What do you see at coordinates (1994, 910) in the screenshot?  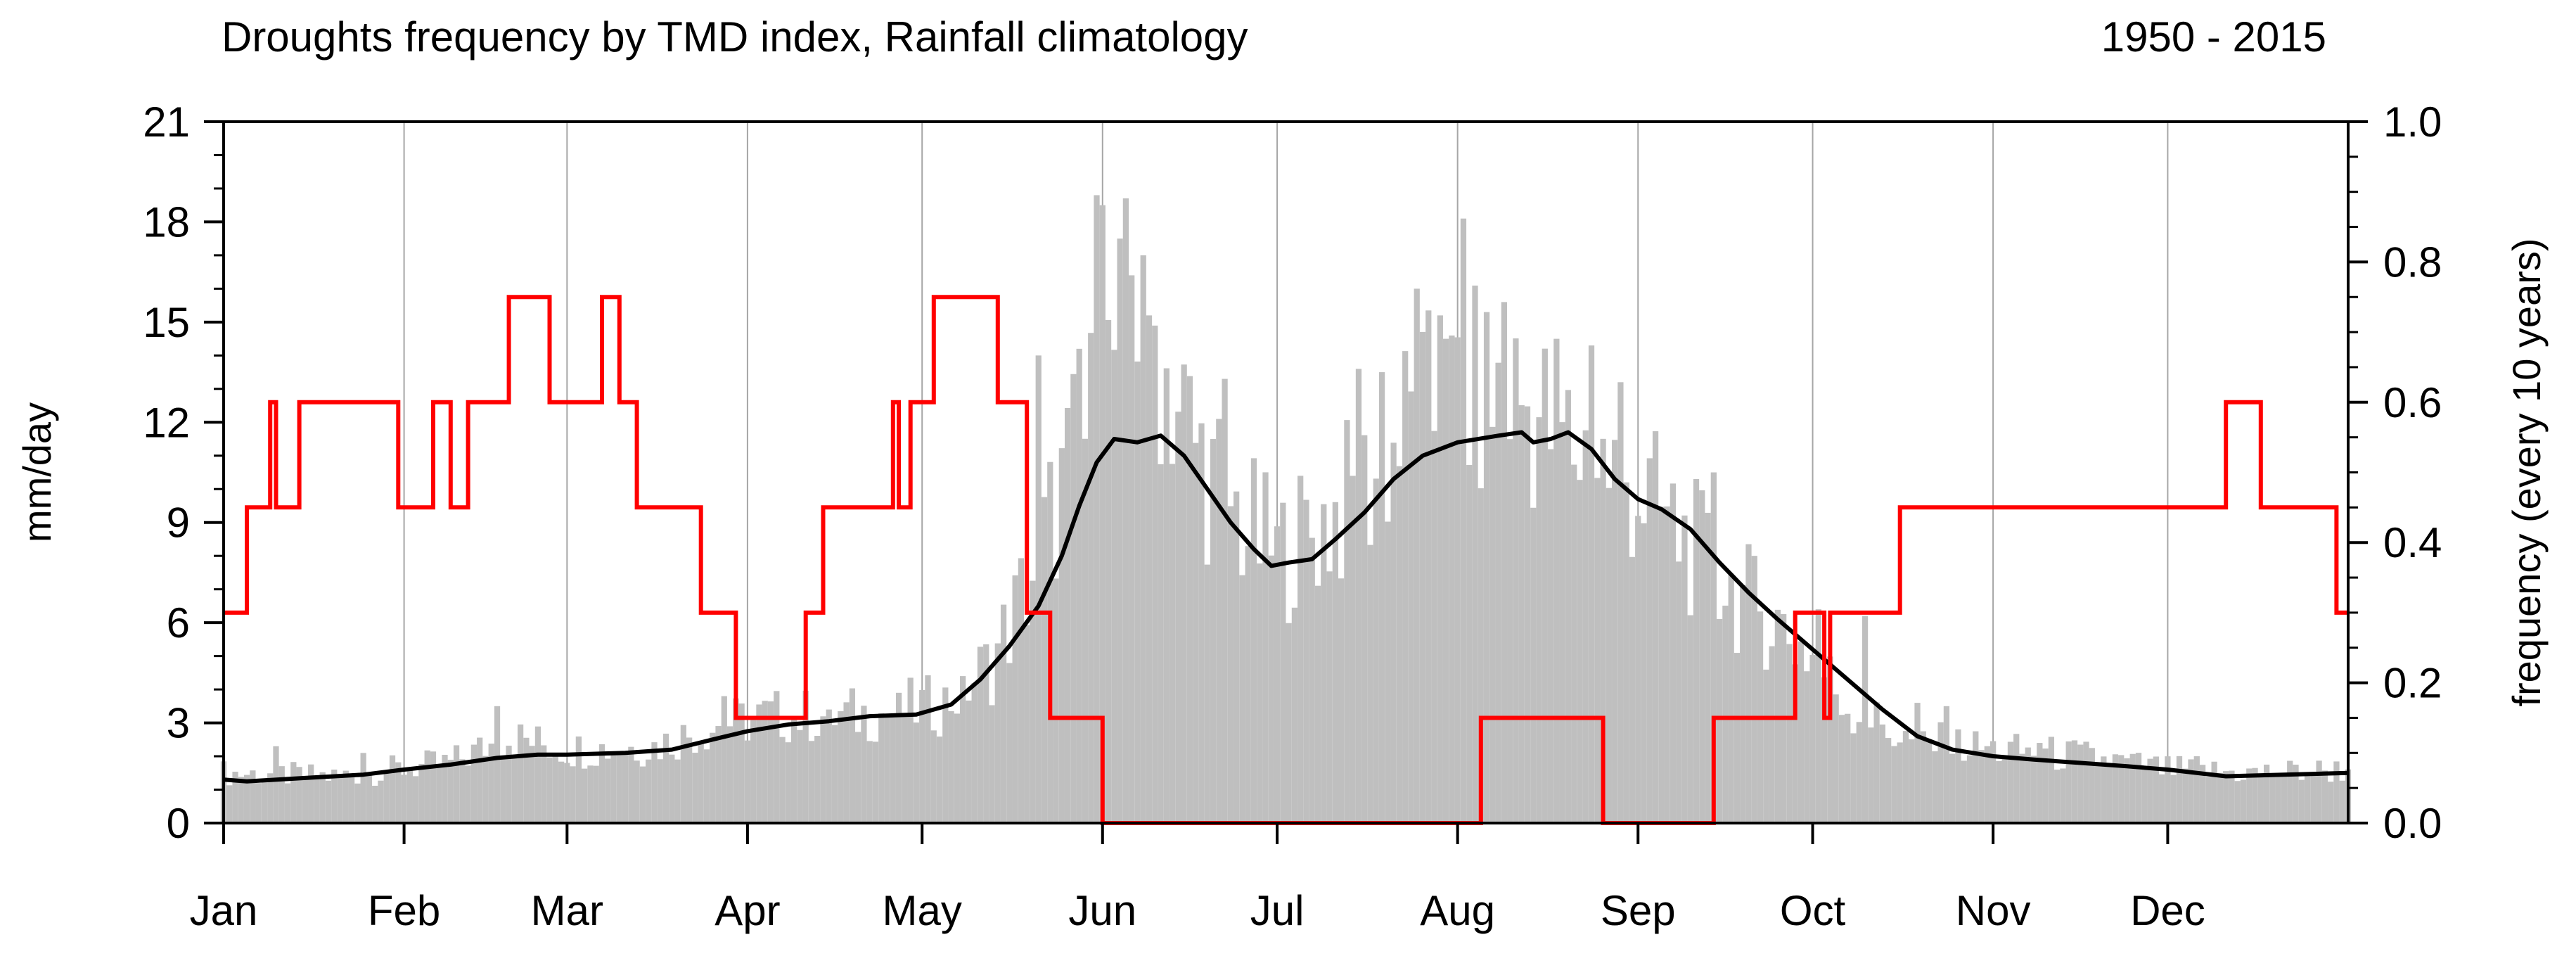 I see `month-label: Nov` at bounding box center [1994, 910].